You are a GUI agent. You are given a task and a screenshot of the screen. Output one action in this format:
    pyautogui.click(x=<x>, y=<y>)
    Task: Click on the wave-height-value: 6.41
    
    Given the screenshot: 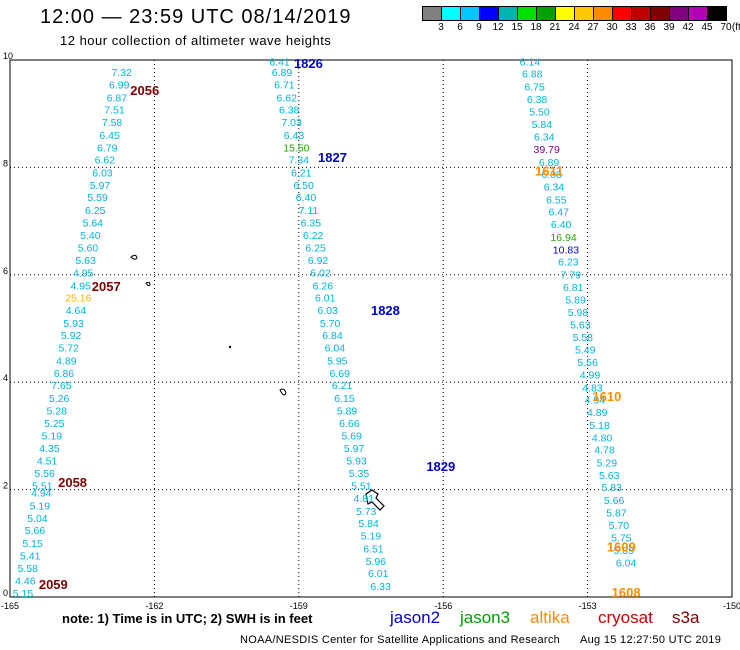 What is the action you would take?
    pyautogui.click(x=279, y=62)
    